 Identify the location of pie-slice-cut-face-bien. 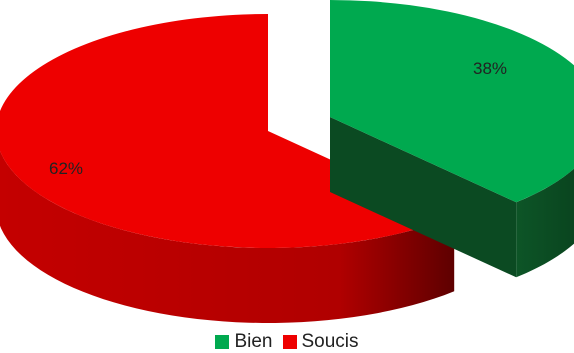
(423, 197).